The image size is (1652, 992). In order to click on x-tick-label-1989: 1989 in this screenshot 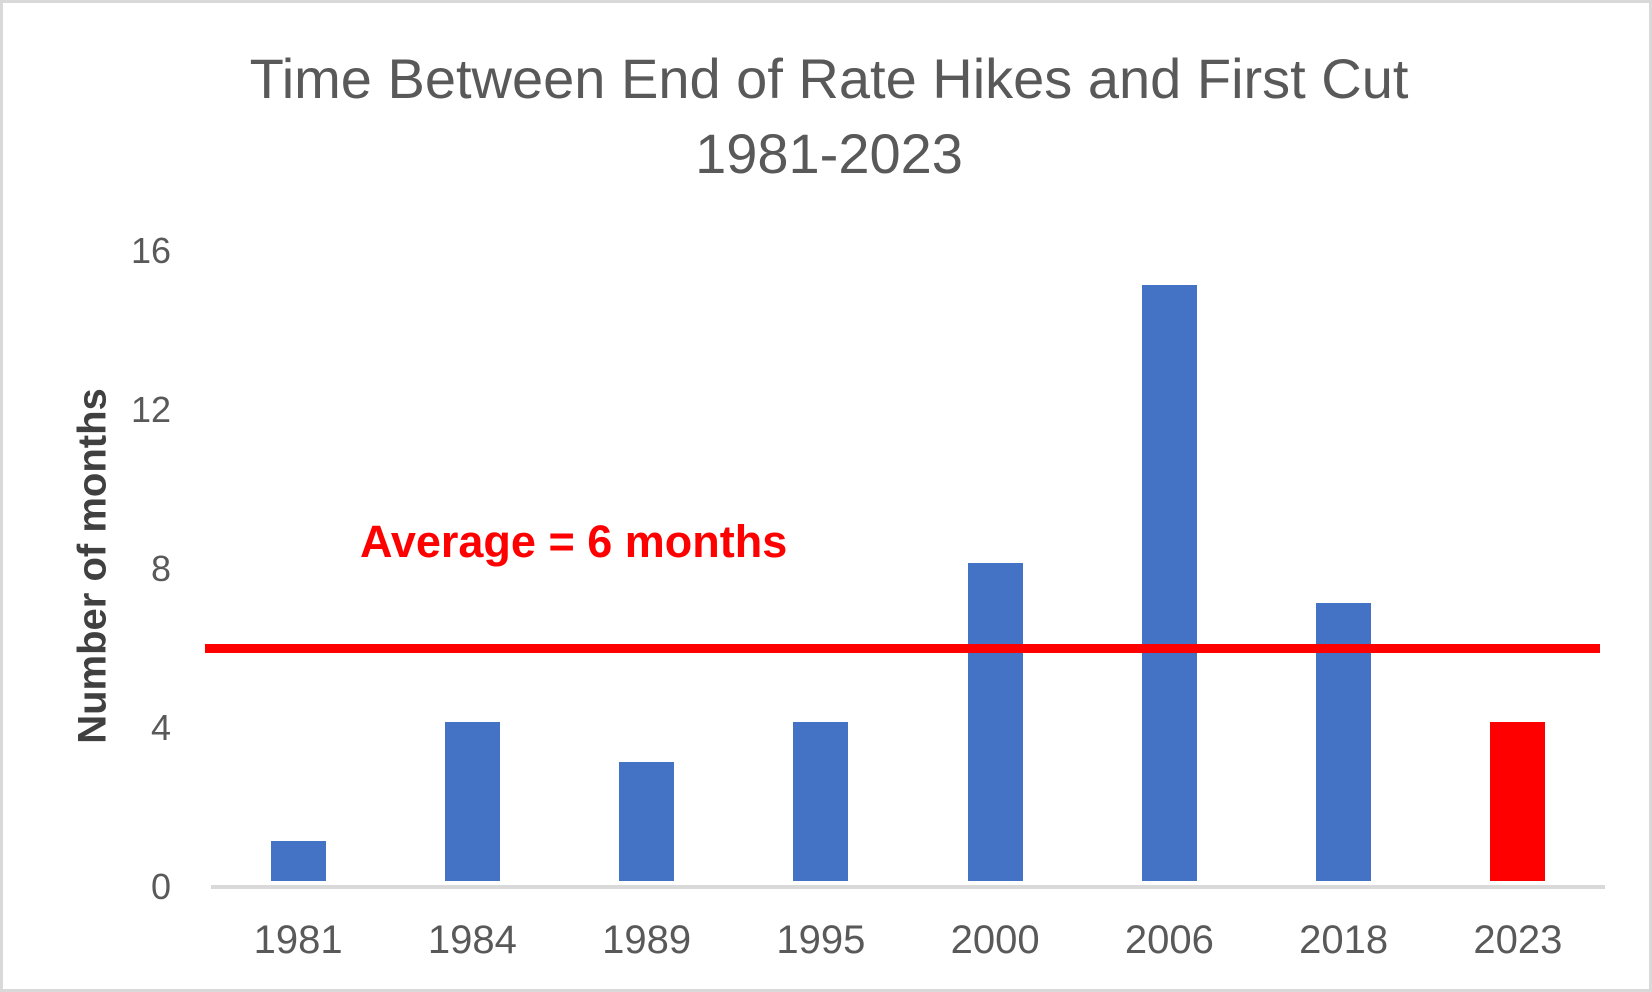, I will do `click(647, 940)`.